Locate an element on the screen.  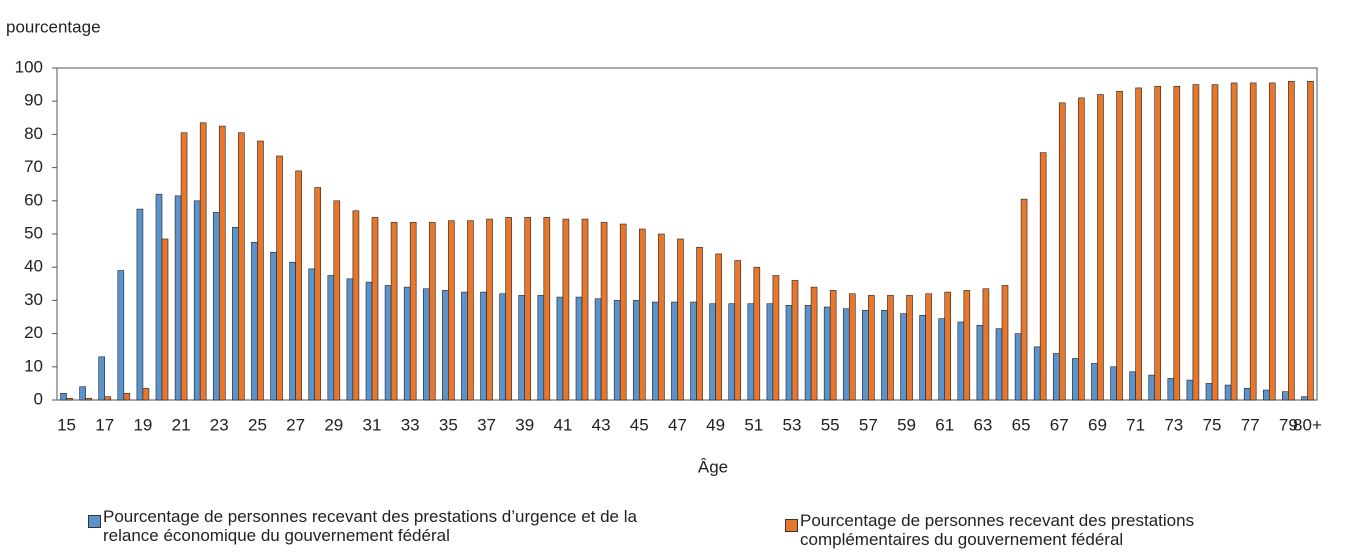
x-tick-label: 35 is located at coordinates (448, 424).